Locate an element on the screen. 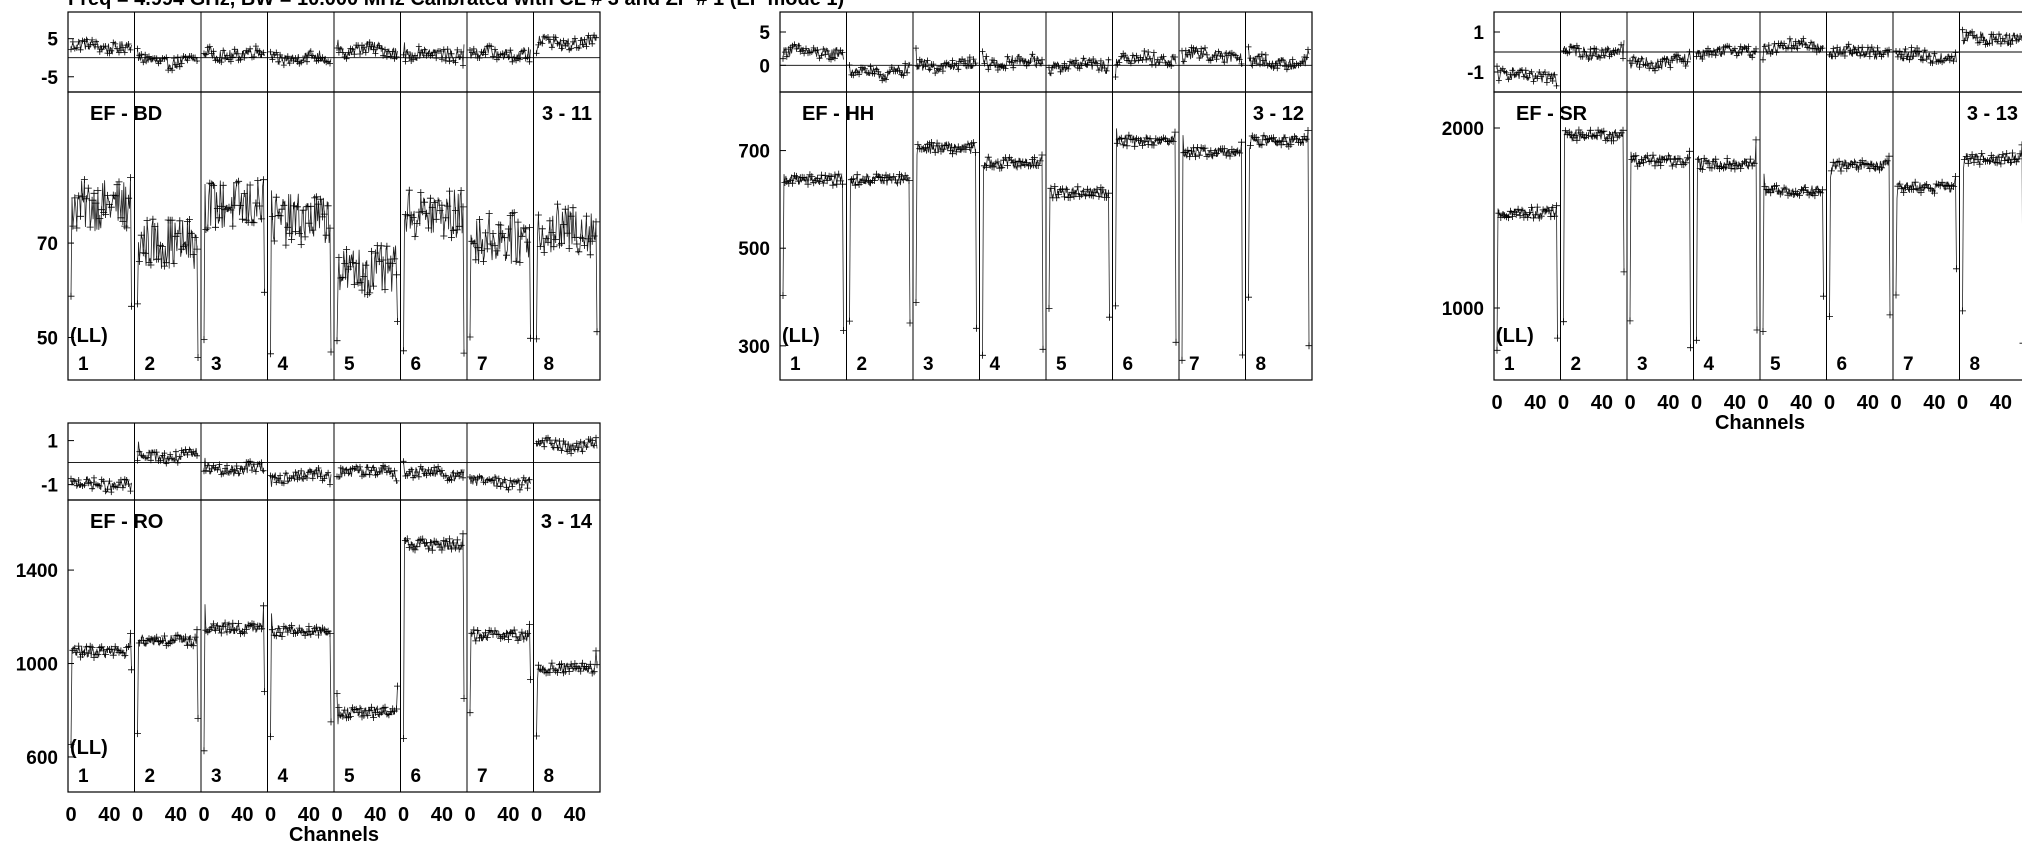 The width and height of the screenshot is (2022, 847). bin-label: 7 is located at coordinates (1908, 364).